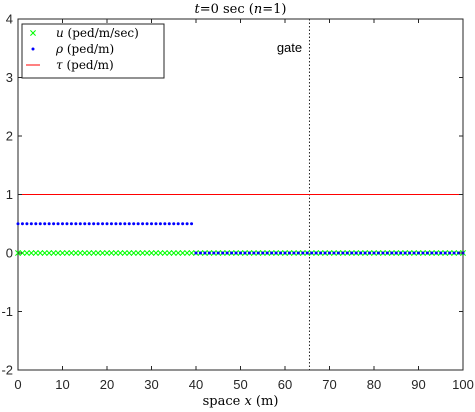  Describe the element at coordinates (289, 47) in the screenshot. I see `gate-label: gate` at that location.